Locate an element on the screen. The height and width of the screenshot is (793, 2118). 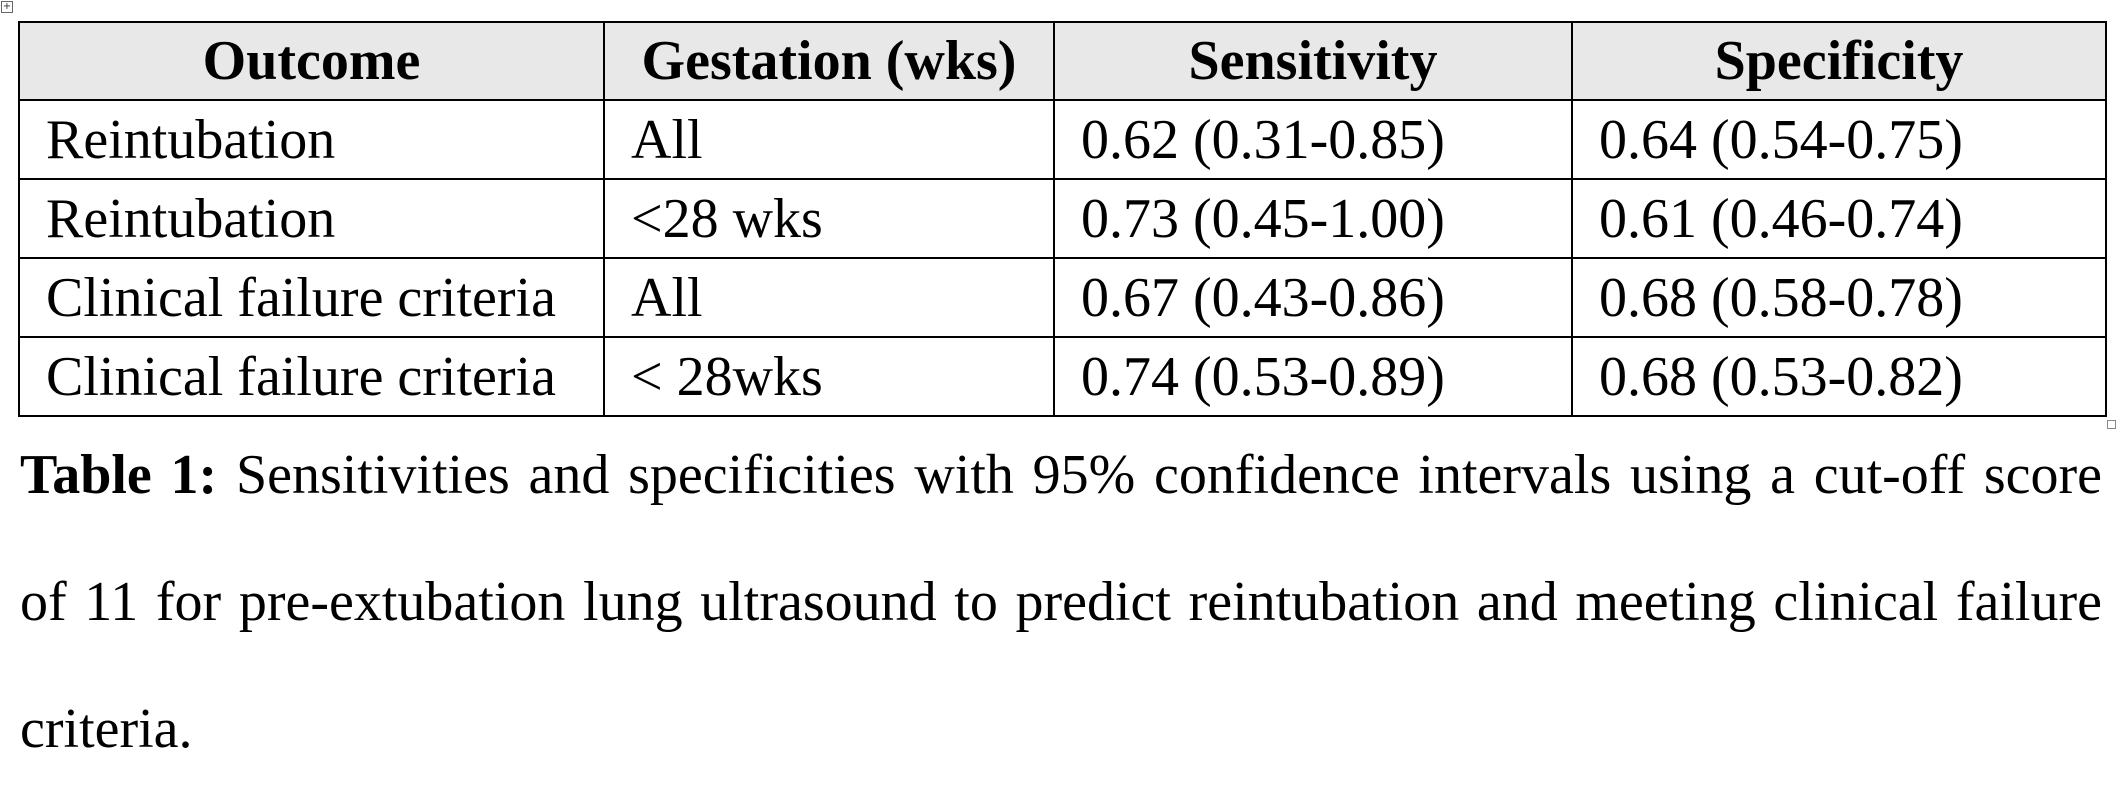
cell-sensitivity: 0.62 (0.31-0.85) is located at coordinates (1313, 139).